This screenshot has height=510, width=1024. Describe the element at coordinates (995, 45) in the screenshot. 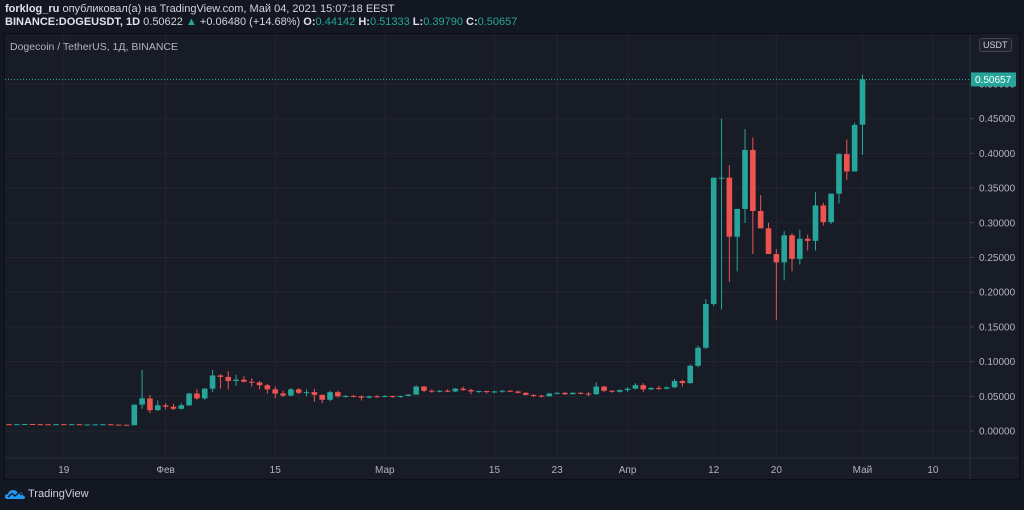

I see `currency-button: USDT` at that location.